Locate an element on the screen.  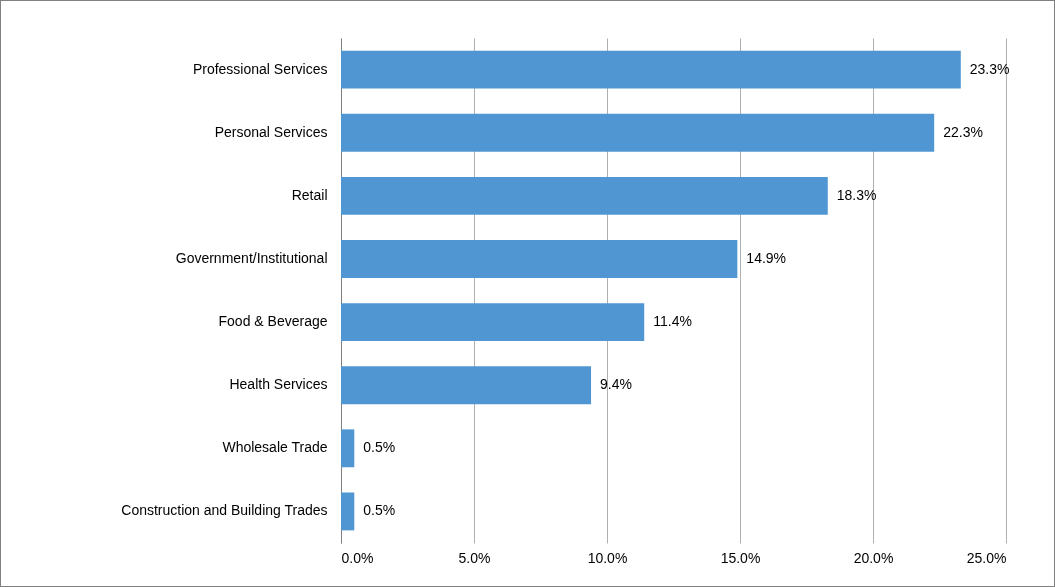
data-label: 22.3% is located at coordinates (963, 131).